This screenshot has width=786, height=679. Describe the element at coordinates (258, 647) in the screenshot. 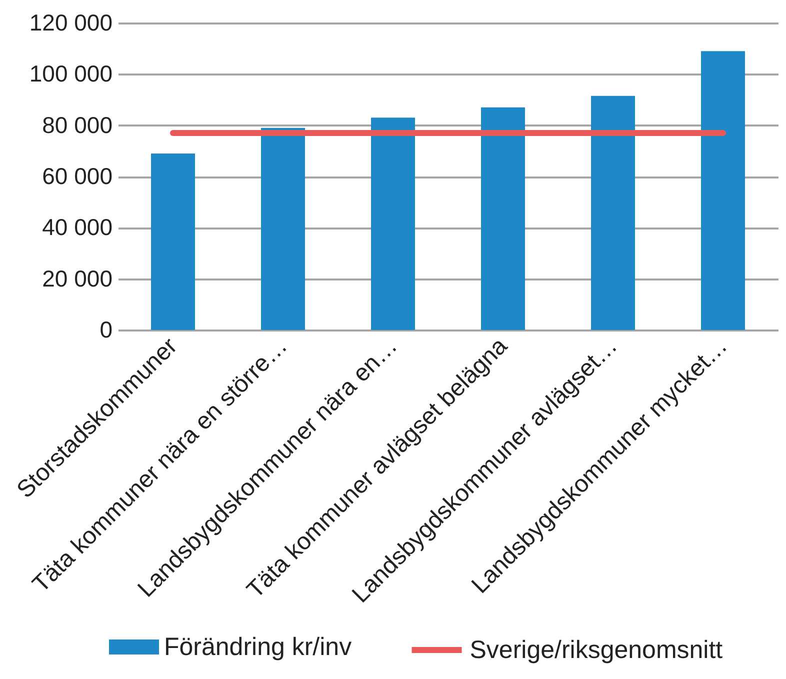

I see `legend-label: Förändring kr/inv` at that location.